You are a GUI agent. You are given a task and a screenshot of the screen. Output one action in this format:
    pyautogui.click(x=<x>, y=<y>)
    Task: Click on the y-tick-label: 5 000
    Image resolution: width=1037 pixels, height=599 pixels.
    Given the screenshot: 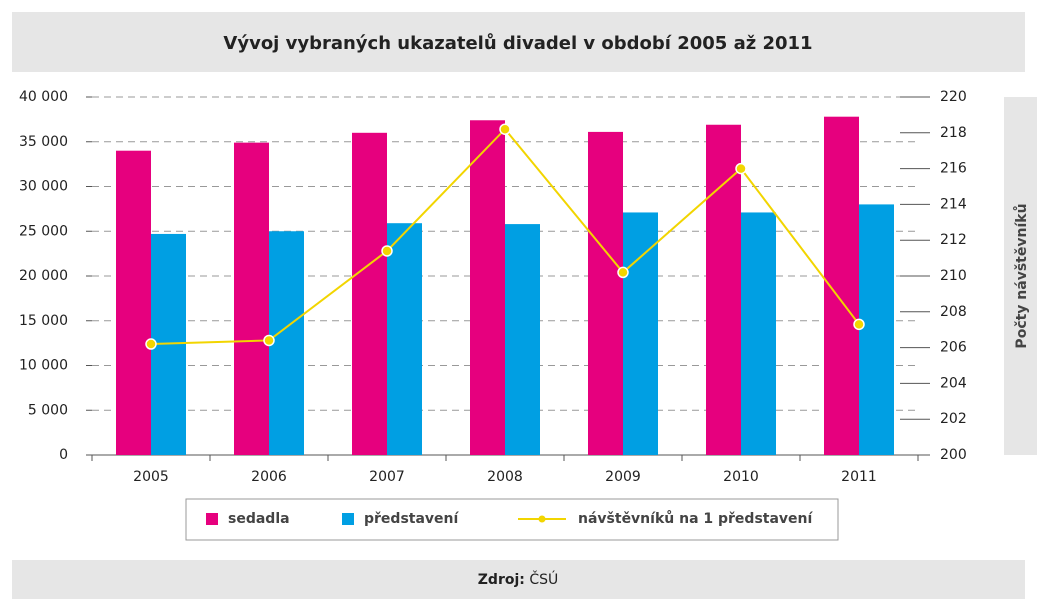 What is the action you would take?
    pyautogui.click(x=48, y=410)
    